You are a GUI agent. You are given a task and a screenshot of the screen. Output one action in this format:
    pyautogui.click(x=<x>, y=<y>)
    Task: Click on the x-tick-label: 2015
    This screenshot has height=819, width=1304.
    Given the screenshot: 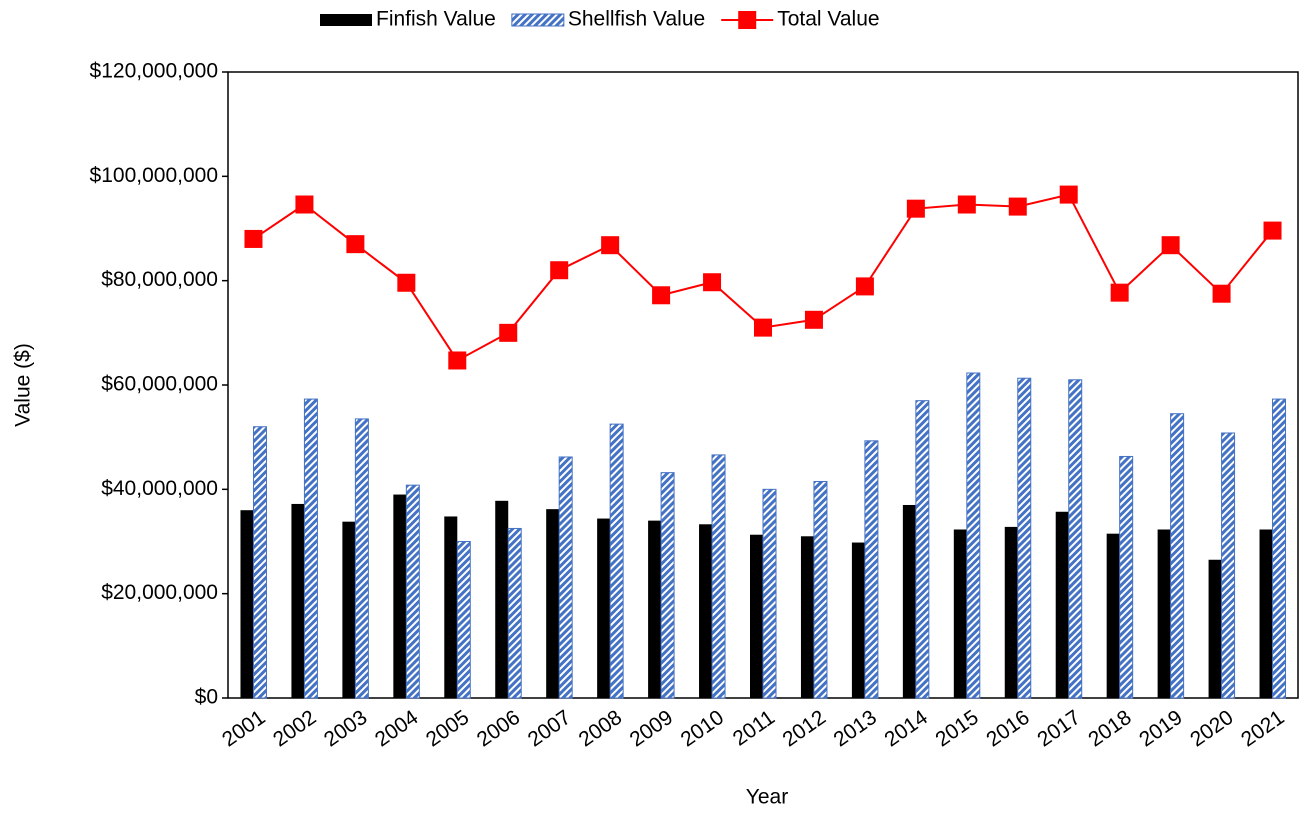 What is the action you would take?
    pyautogui.click(x=956, y=729)
    